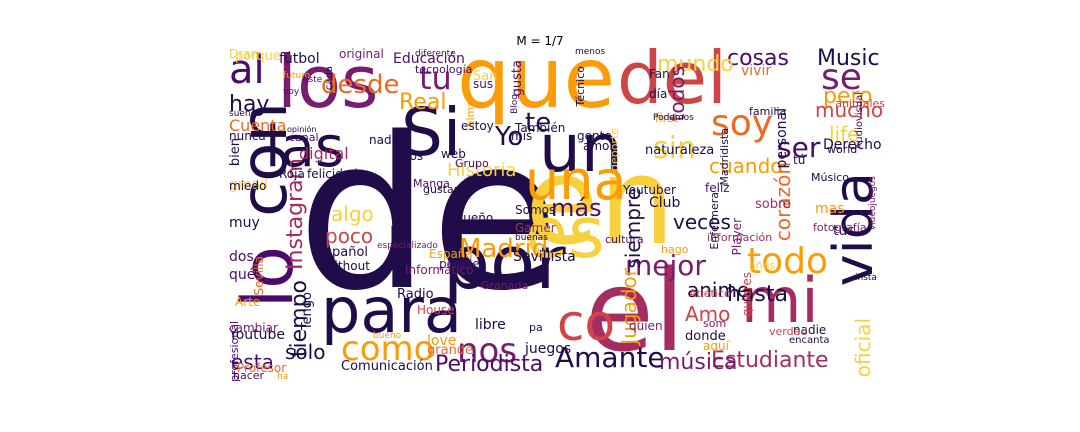 The height and width of the screenshot is (432, 1080). I want to click on cloud-word: más, so click(576, 208).